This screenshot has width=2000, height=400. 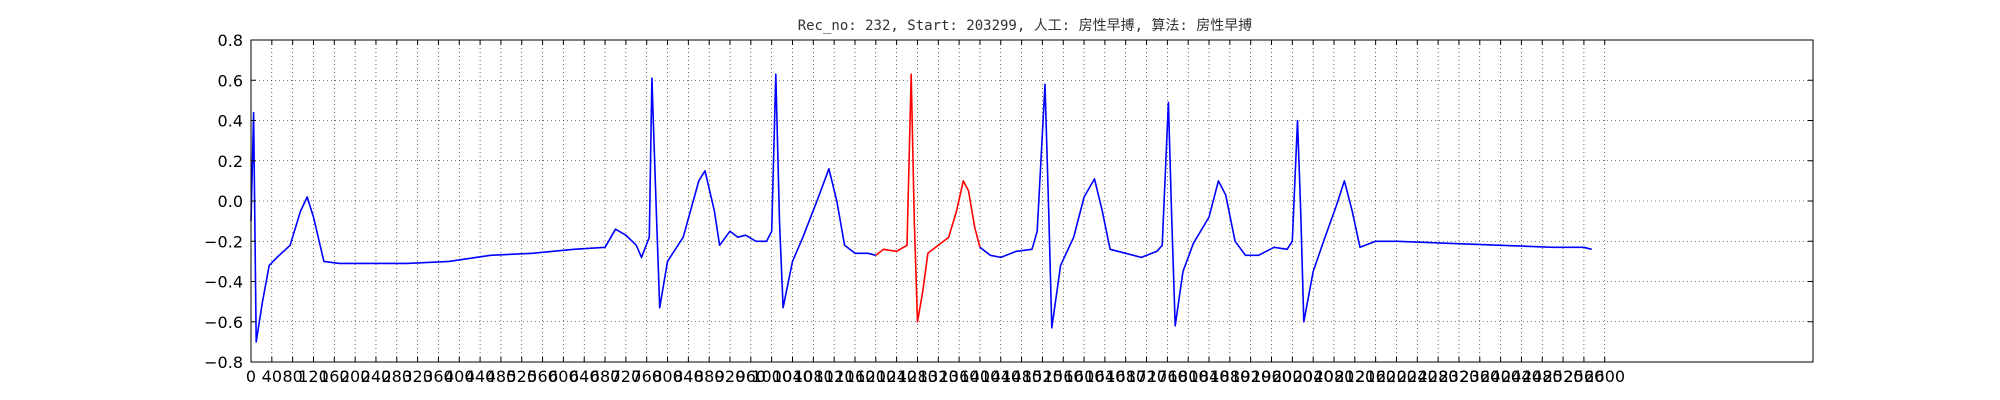 I want to click on x-tick-label: 840, so click(x=688, y=376).